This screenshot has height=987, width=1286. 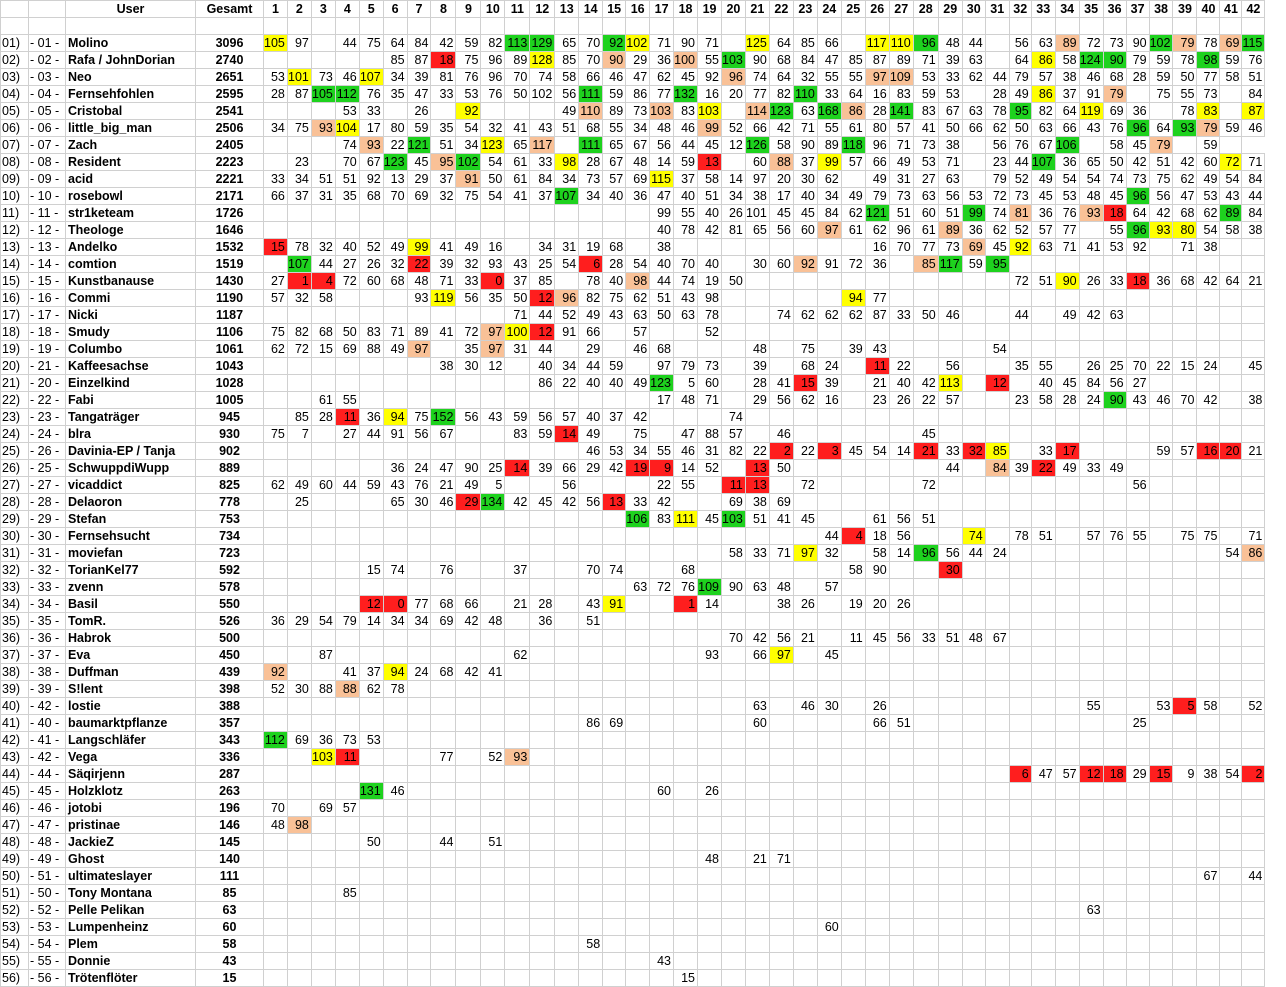 What do you see at coordinates (347, 145) in the screenshot?
I see `week-4-score-cell: 74` at bounding box center [347, 145].